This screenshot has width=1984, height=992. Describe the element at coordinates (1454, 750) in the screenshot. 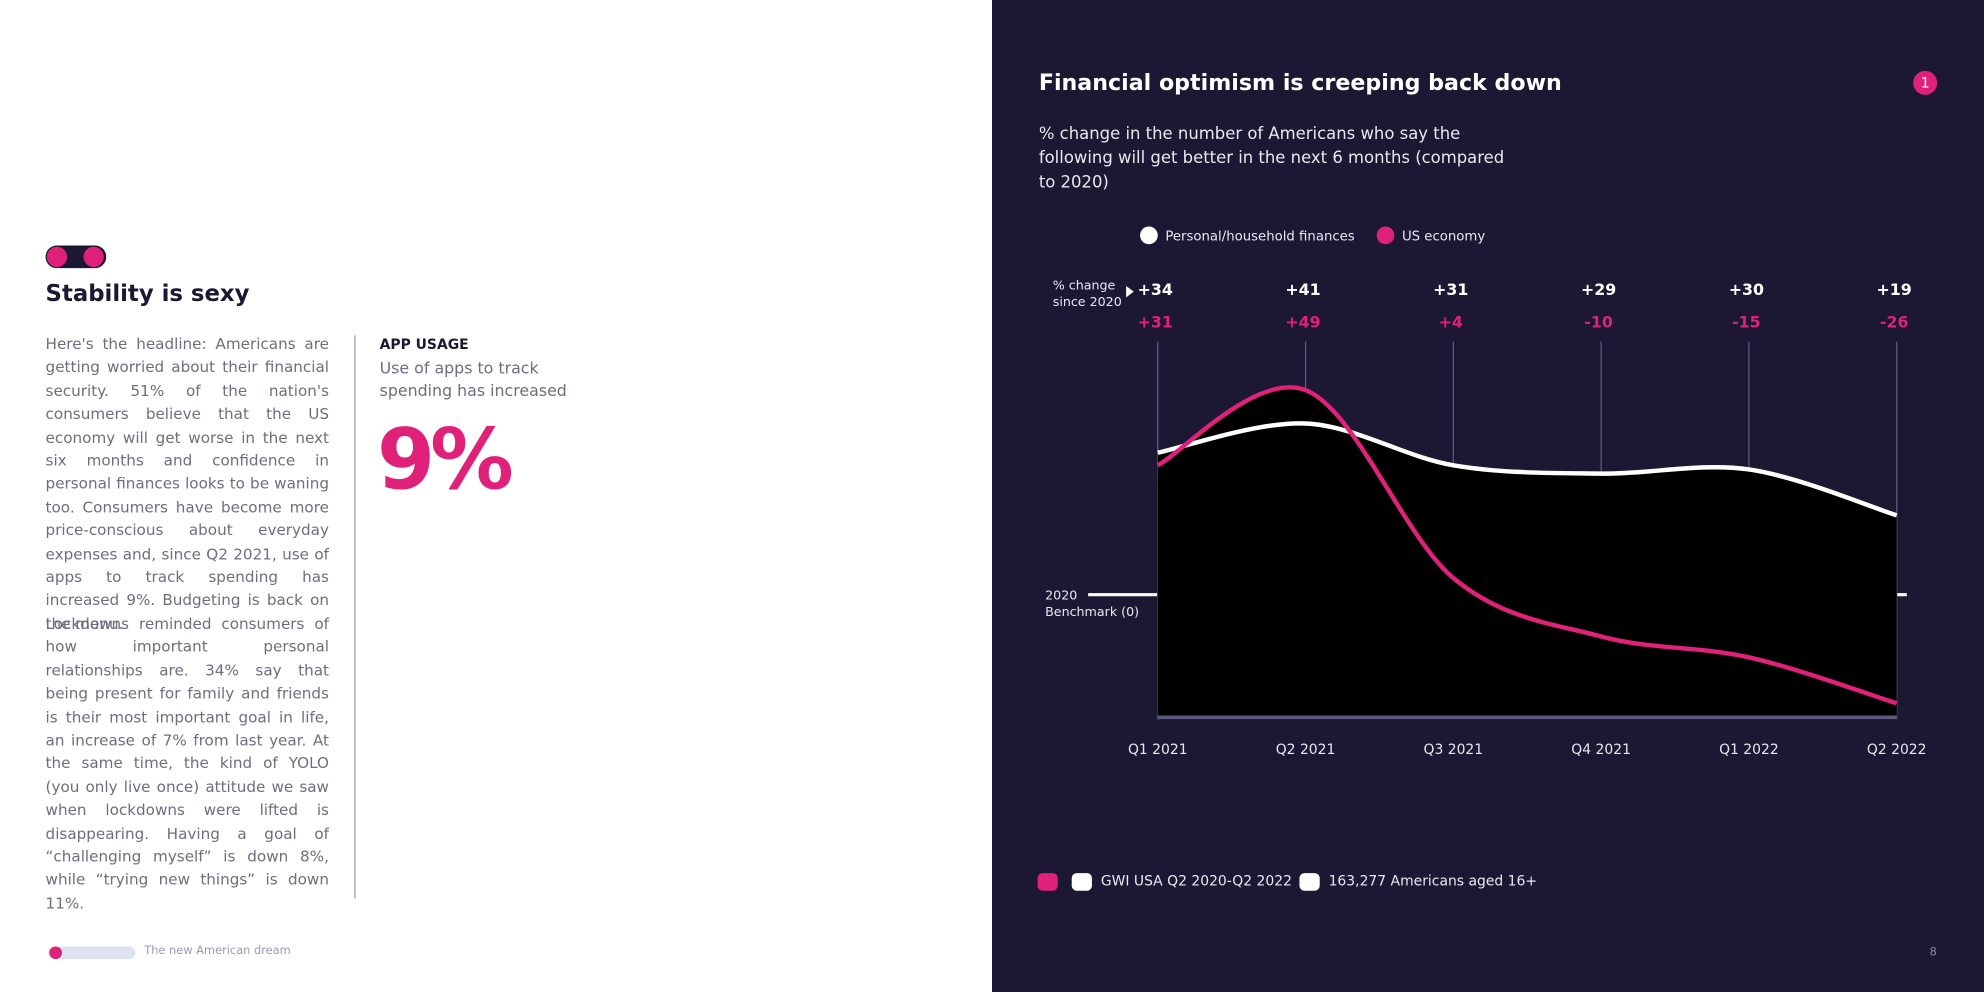

I see `x-tick-label: Q3 2021` at that location.